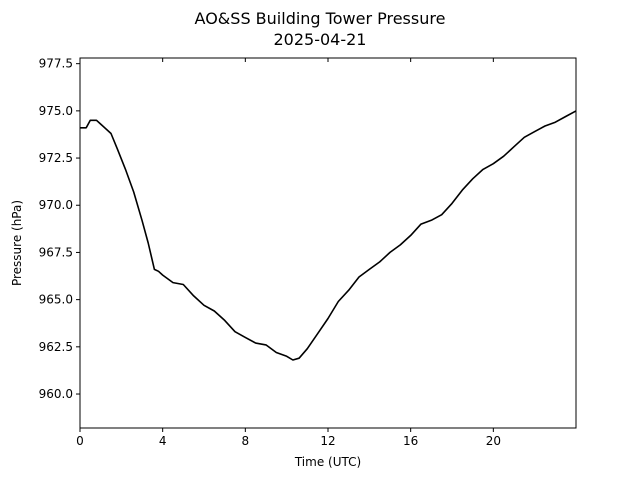  Describe the element at coordinates (56, 300) in the screenshot. I see `y-tick-label: 965.0` at that location.